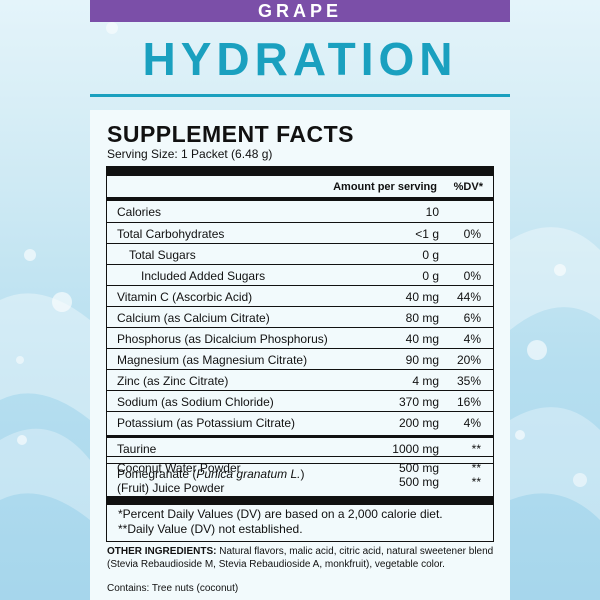  Describe the element at coordinates (476, 482) in the screenshot. I see `pomegranate-dv: **` at that location.